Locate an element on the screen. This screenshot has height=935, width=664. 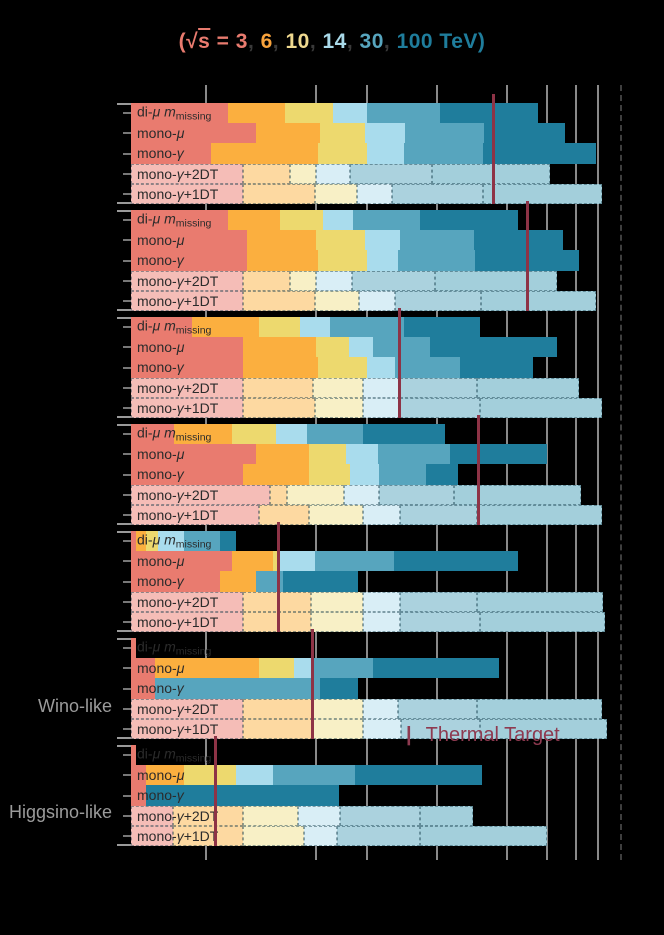
row-label-part: +2DT is located at coordinates (201, 280).